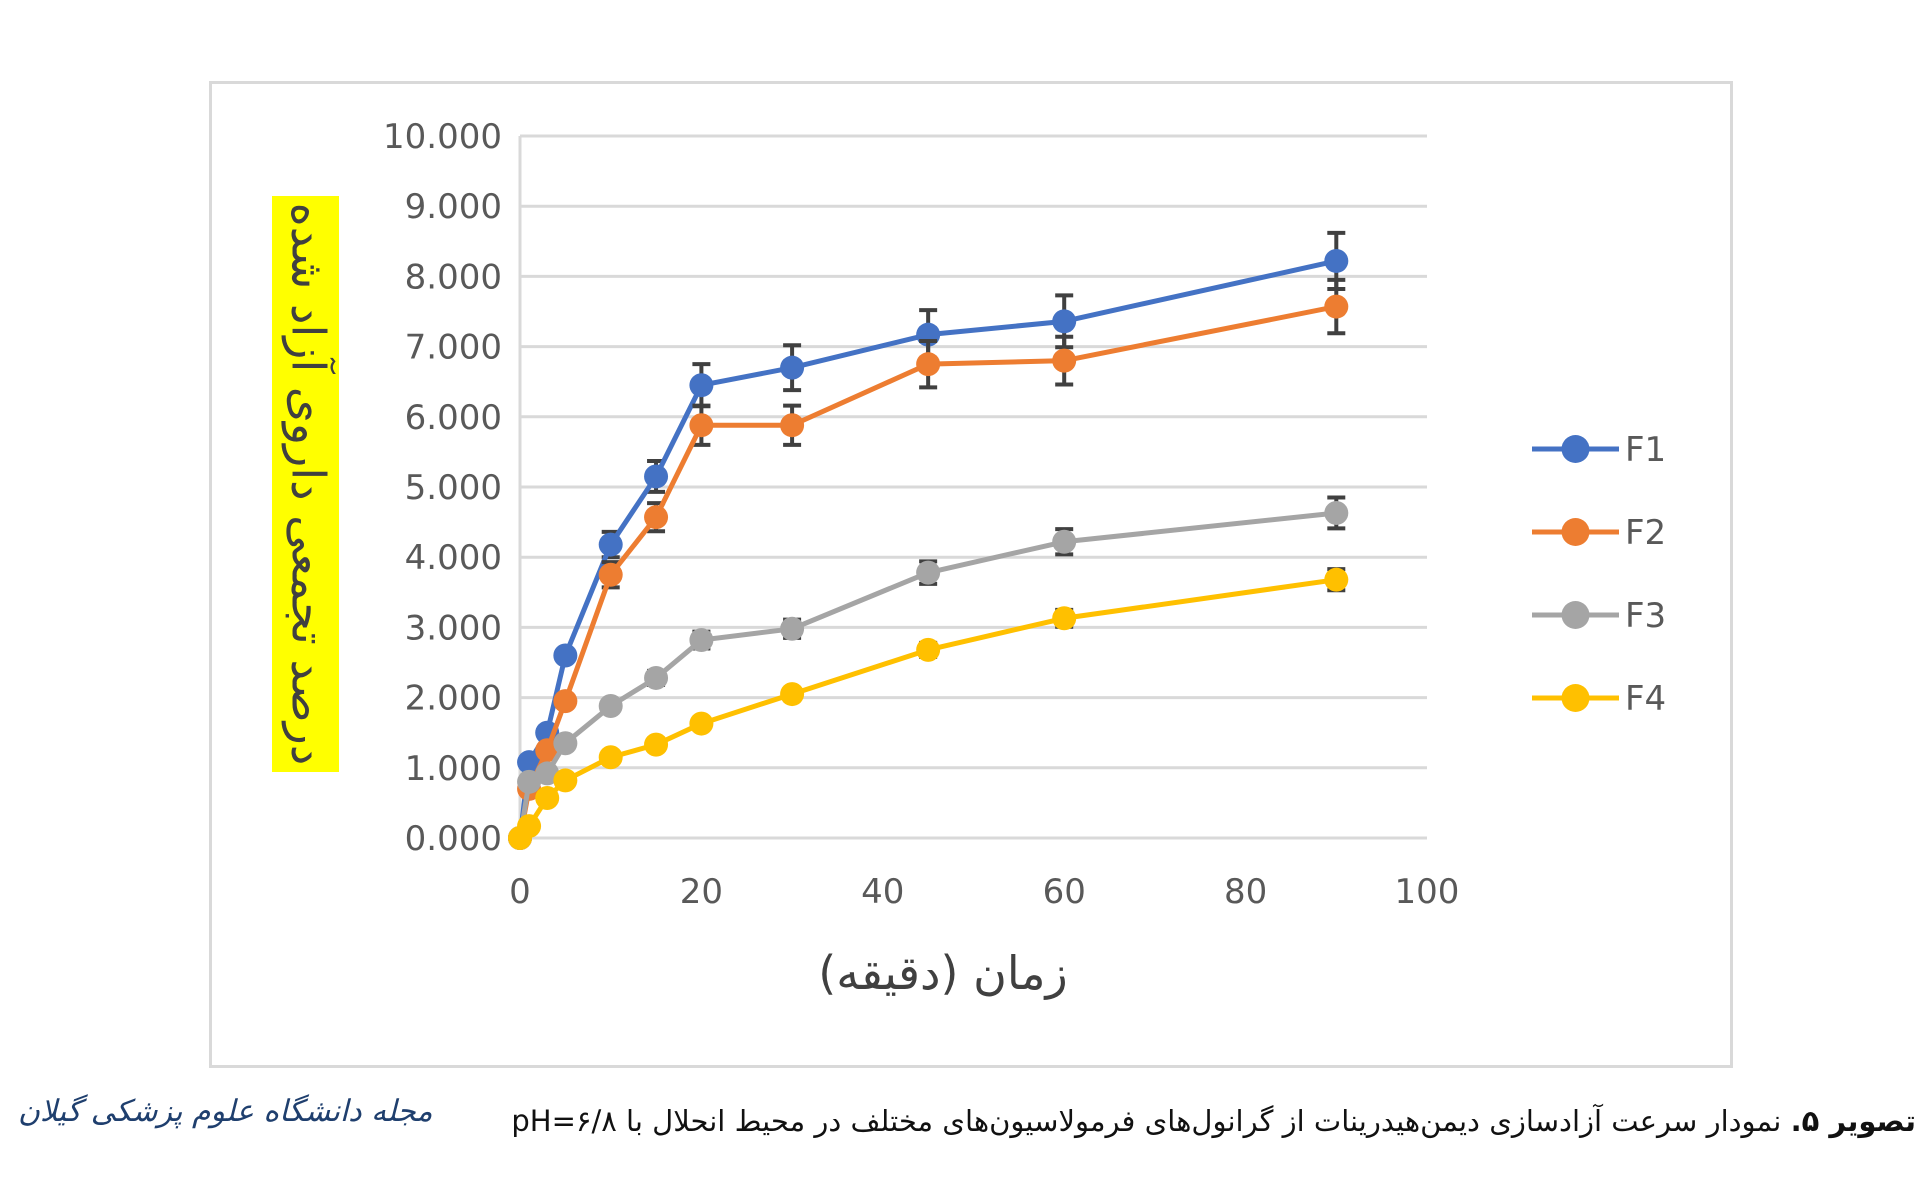 The image size is (1932, 1195). I want to click on y-tick-label: 6.000, so click(453, 418).